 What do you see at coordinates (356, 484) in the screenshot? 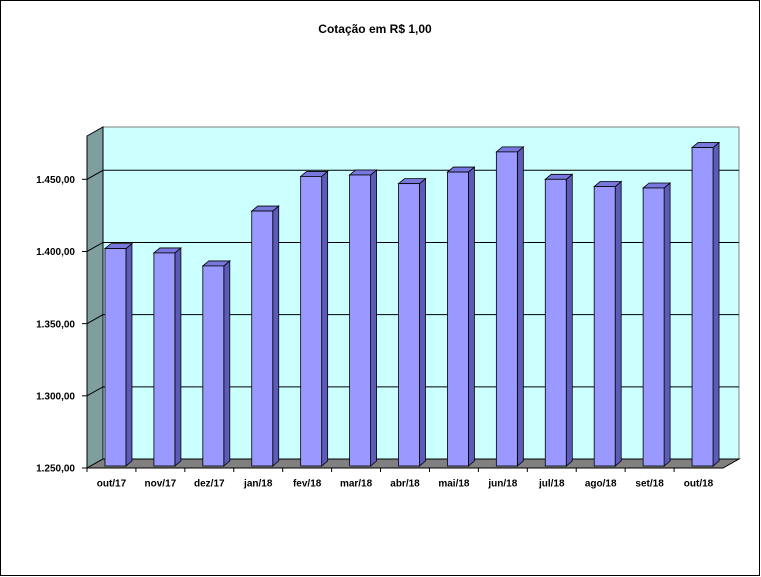
I see `x-tick-label: mar/18` at bounding box center [356, 484].